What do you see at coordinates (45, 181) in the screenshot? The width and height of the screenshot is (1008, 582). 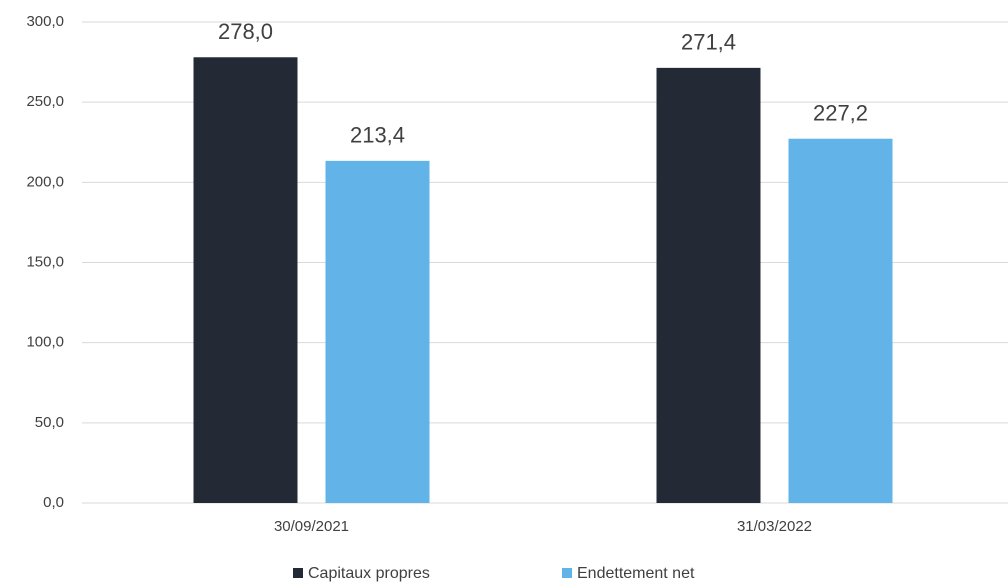 I see `y-tick-label: 200,0` at bounding box center [45, 181].